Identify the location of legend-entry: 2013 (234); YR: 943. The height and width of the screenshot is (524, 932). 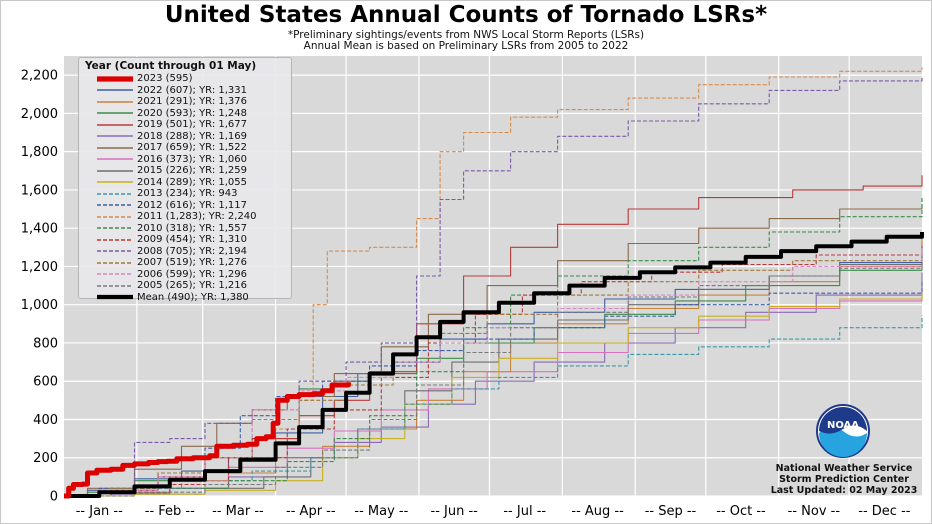
(185, 194).